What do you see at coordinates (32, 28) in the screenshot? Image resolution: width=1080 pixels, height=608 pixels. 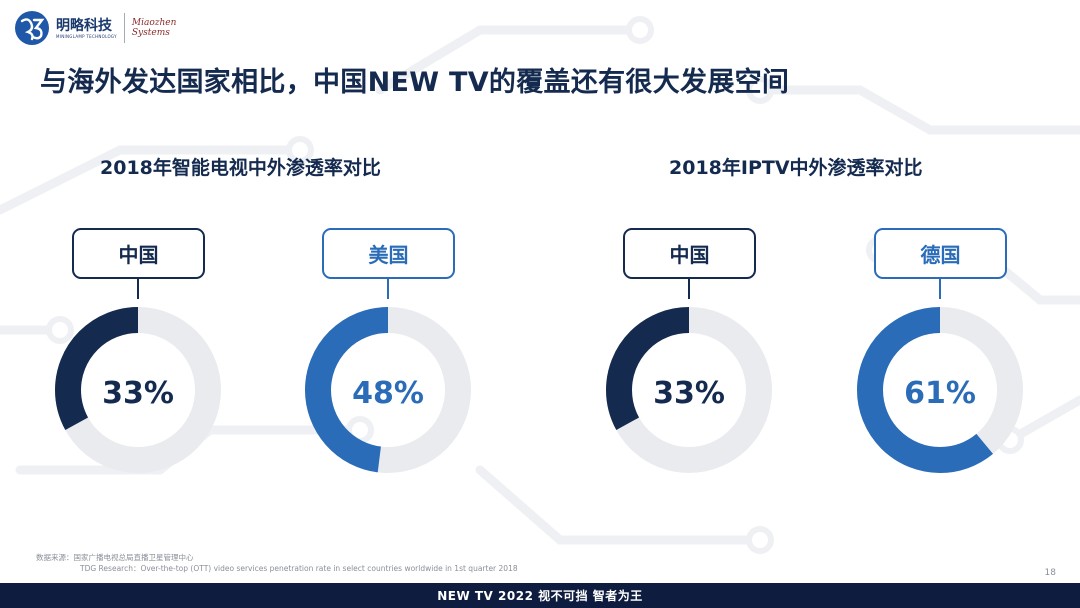 I see `logo-mark-icon` at bounding box center [32, 28].